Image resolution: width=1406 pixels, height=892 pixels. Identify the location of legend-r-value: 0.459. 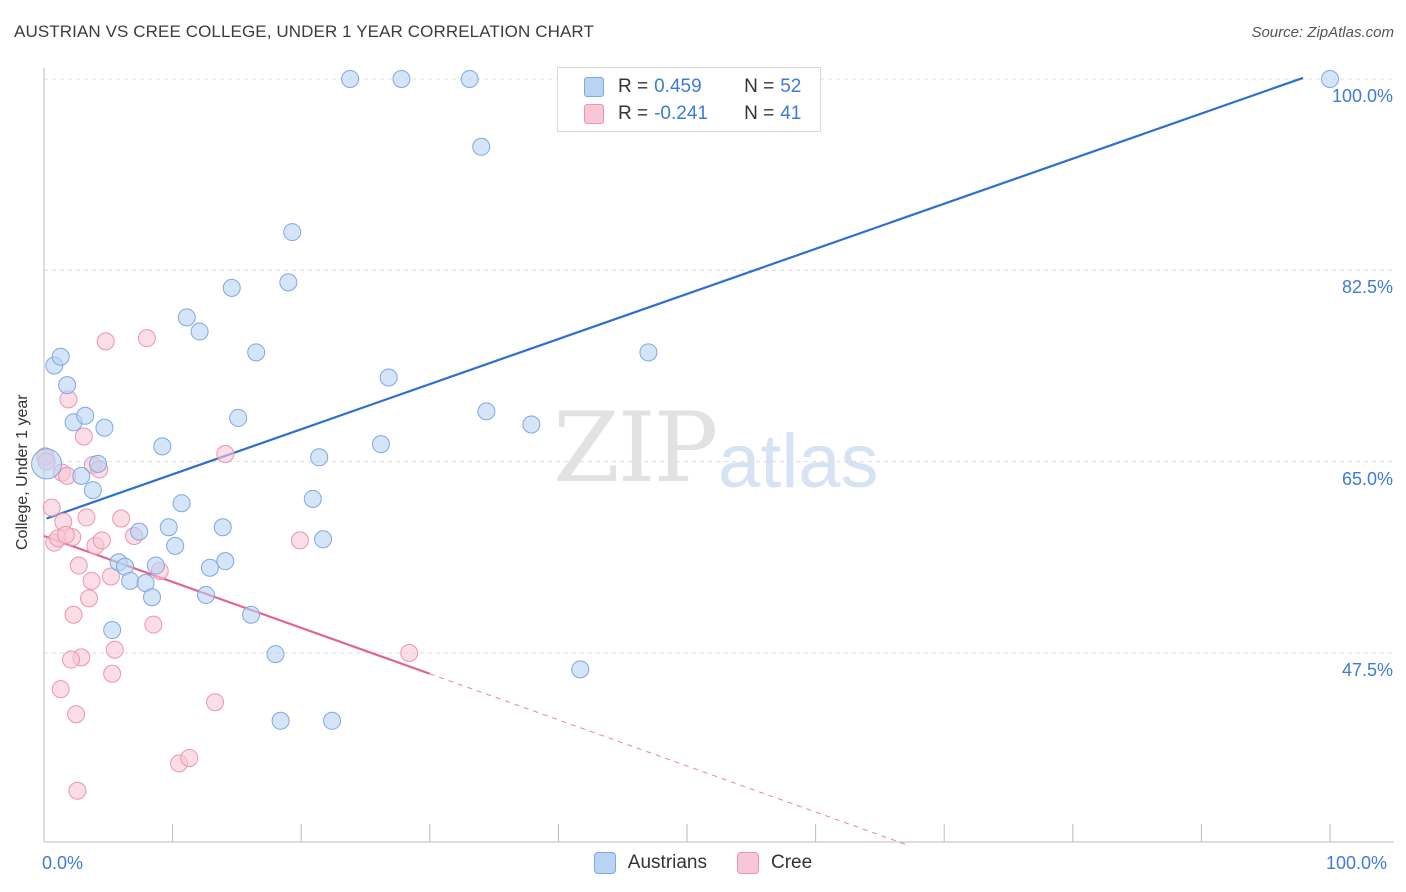
(678, 86).